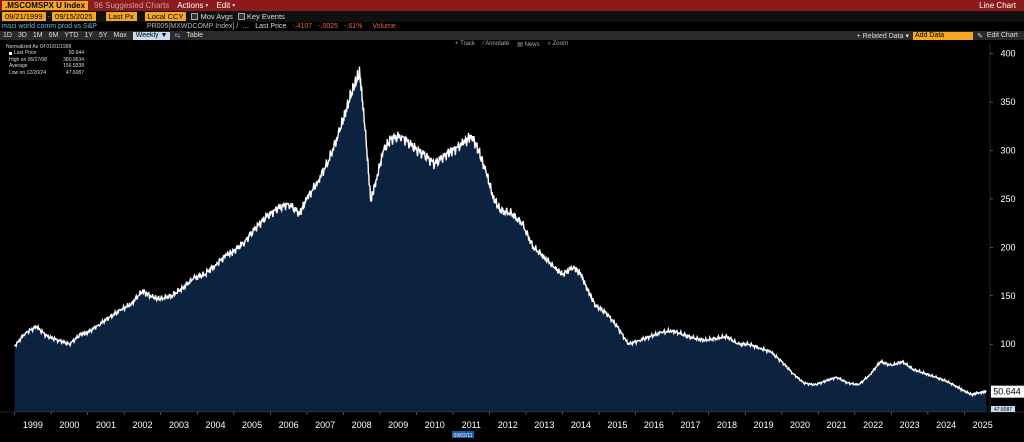 The width and height of the screenshot is (1024, 442). I want to click on volume-label: Volume, so click(384, 26).